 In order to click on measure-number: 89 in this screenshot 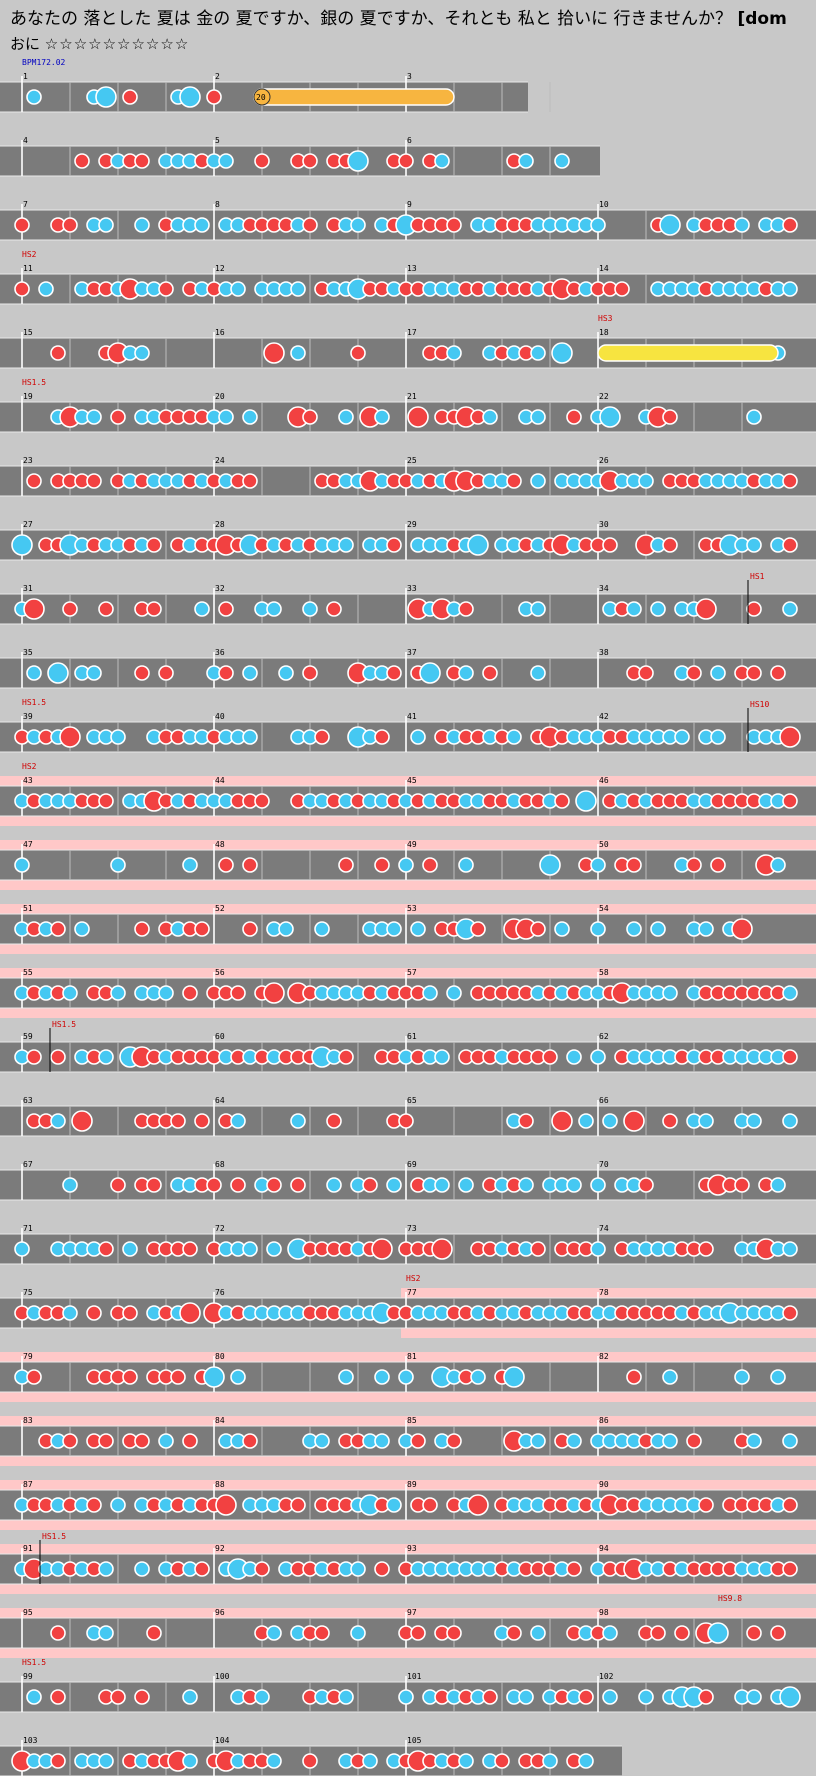, I will do `click(412, 1484)`.